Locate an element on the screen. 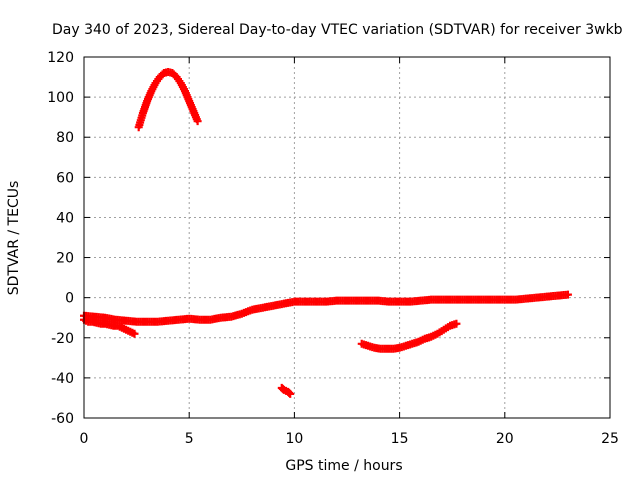 The height and width of the screenshot is (480, 640). x-tick-label: 10 is located at coordinates (294, 439).